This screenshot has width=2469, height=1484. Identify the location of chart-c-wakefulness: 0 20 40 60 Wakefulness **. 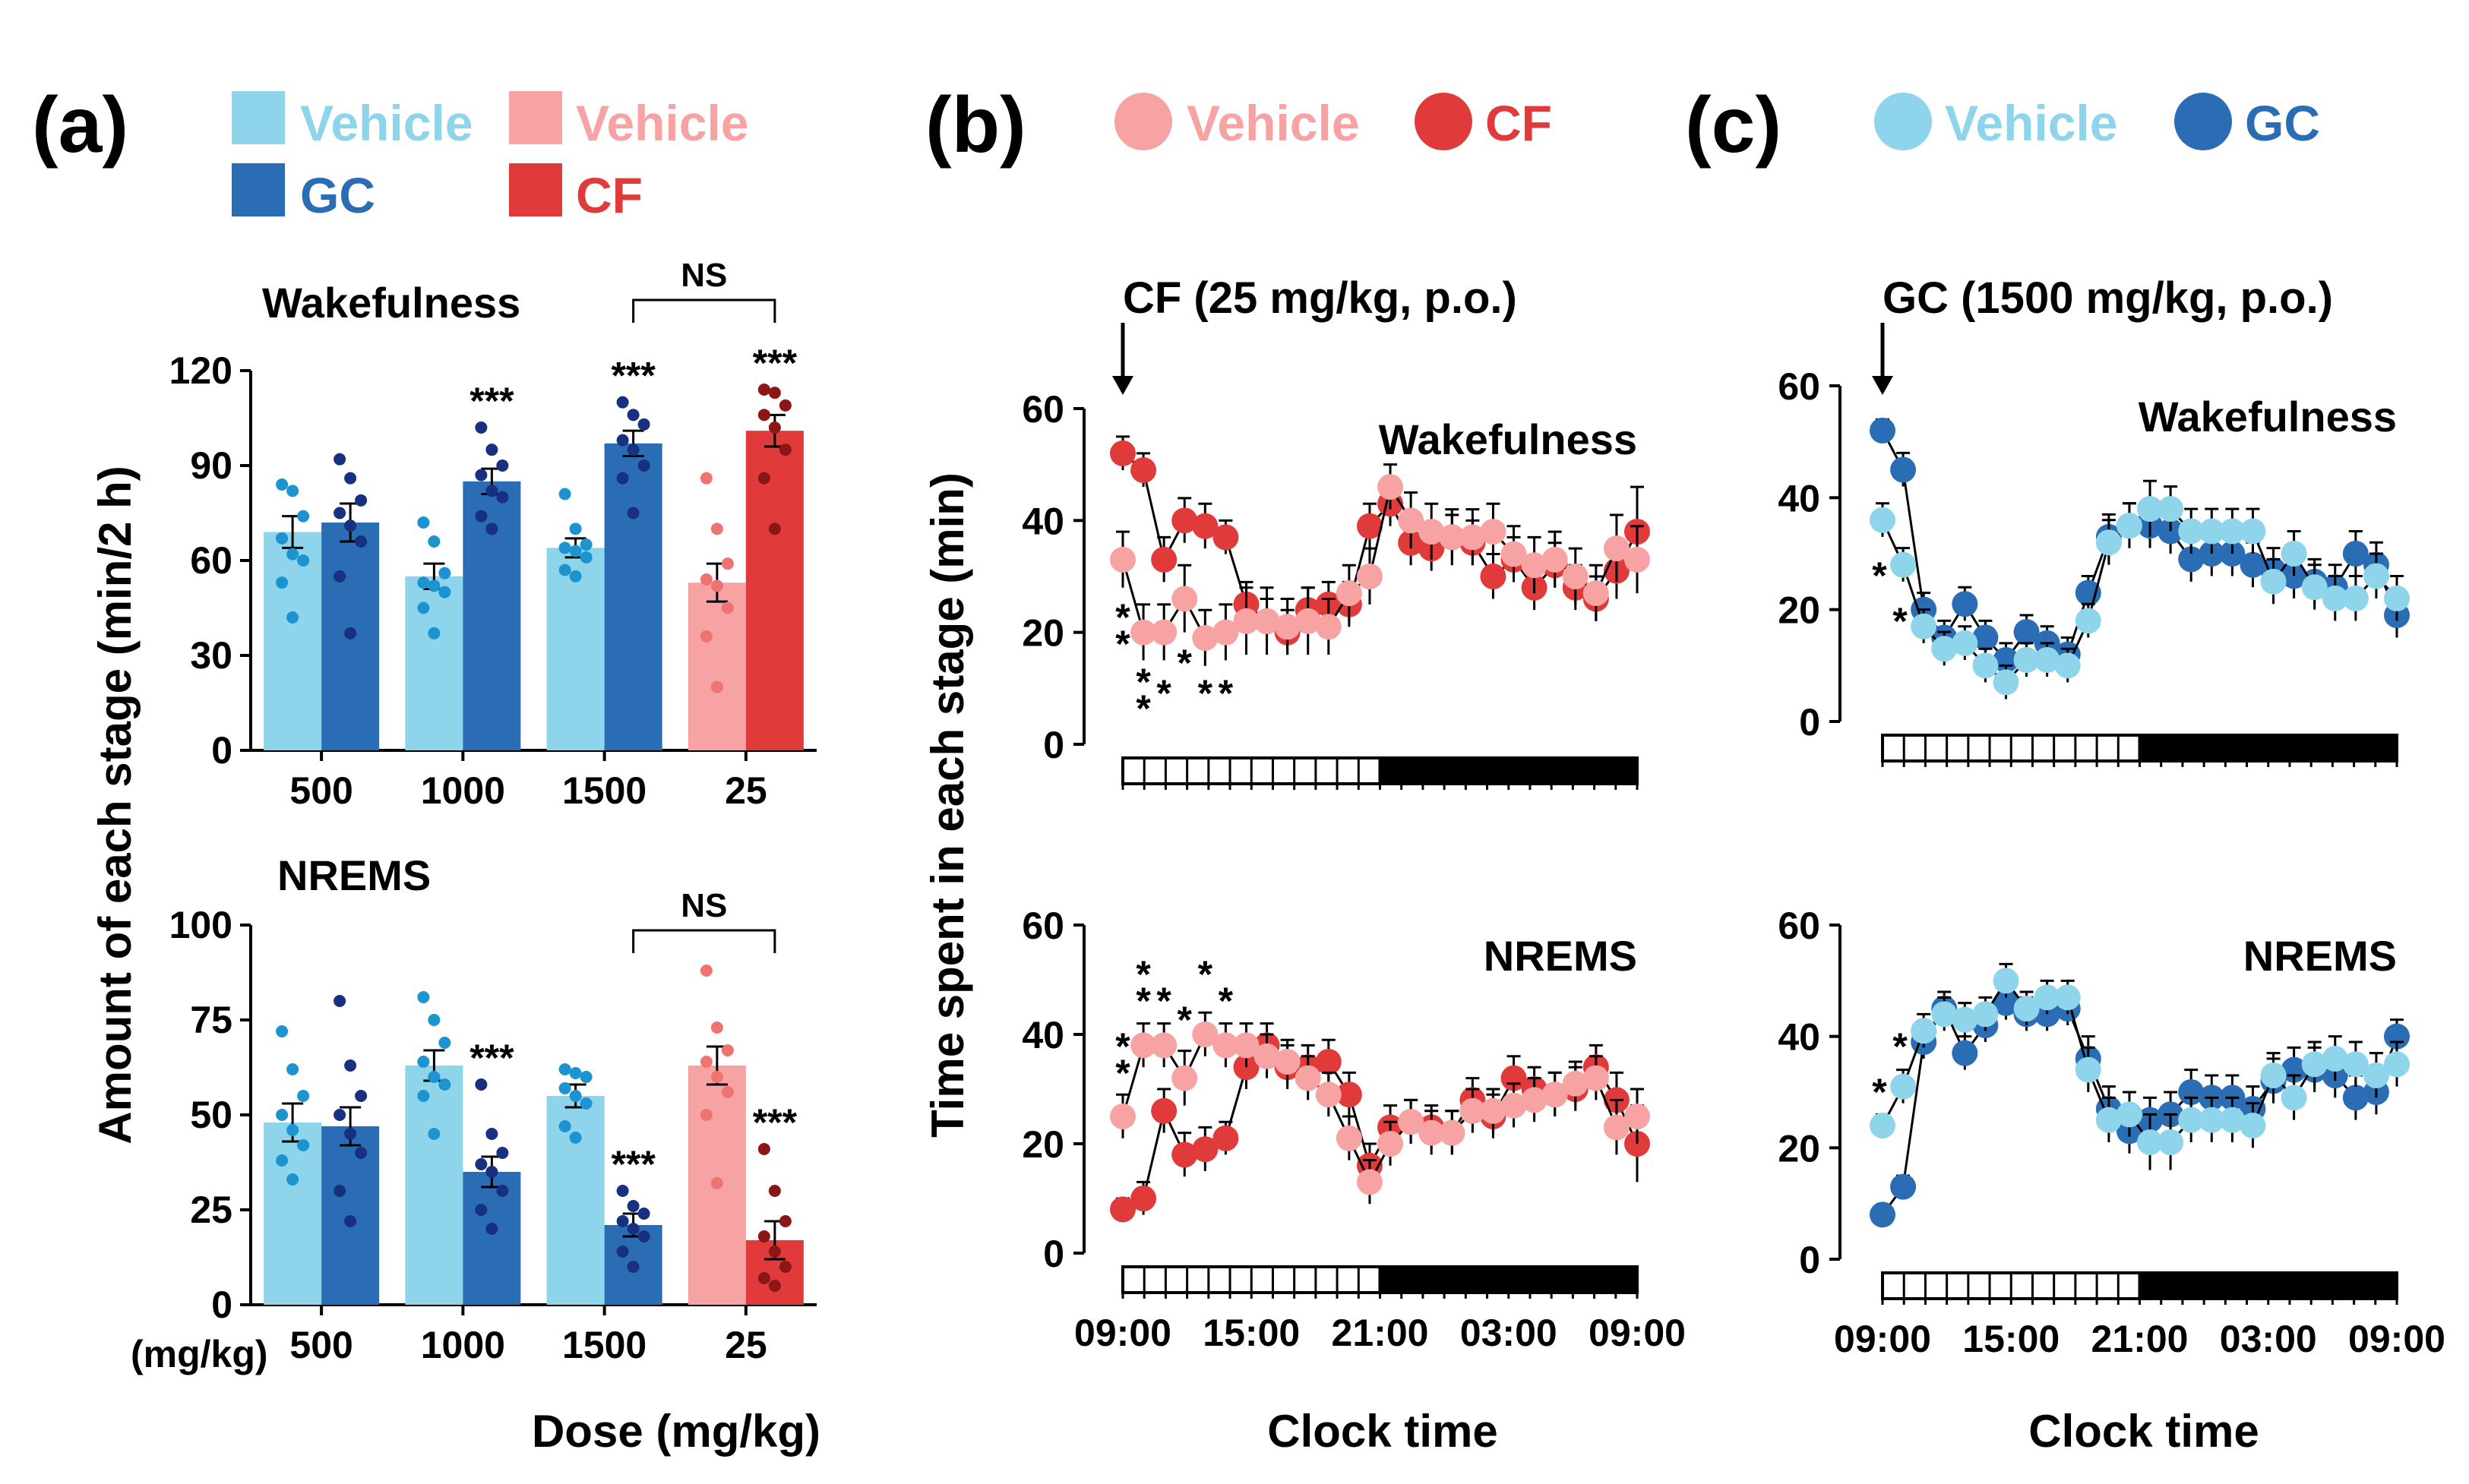
(2094, 566).